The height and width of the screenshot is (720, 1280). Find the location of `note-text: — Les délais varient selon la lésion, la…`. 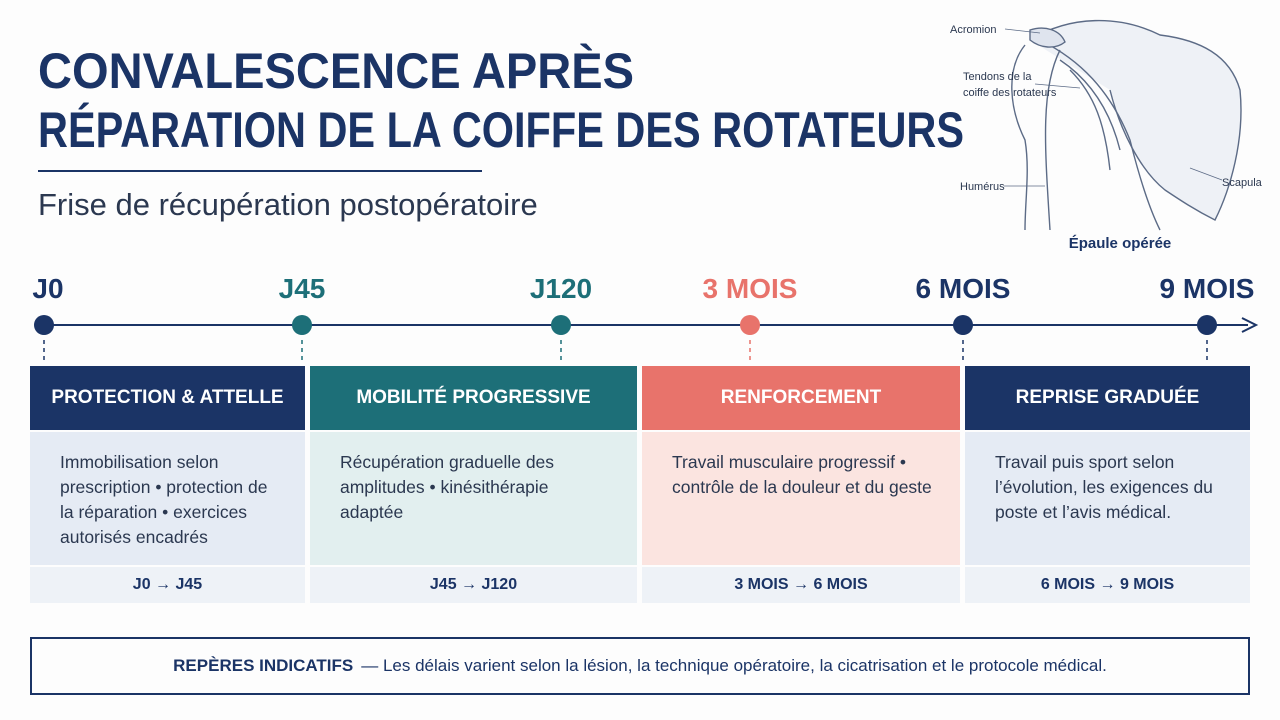

note-text: — Les délais varient selon la lésion, la… is located at coordinates (734, 665).